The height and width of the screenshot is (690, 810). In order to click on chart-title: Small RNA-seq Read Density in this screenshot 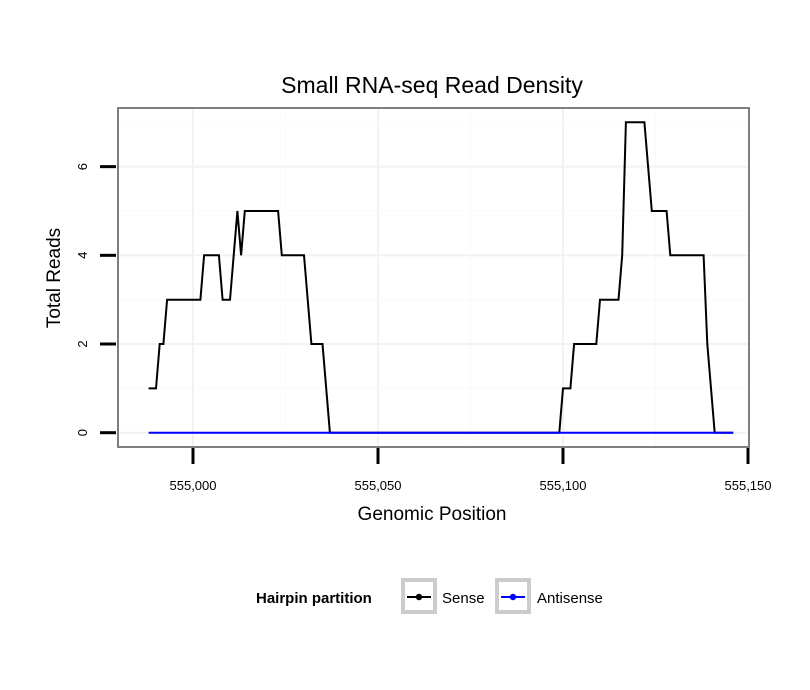, I will do `click(432, 85)`.